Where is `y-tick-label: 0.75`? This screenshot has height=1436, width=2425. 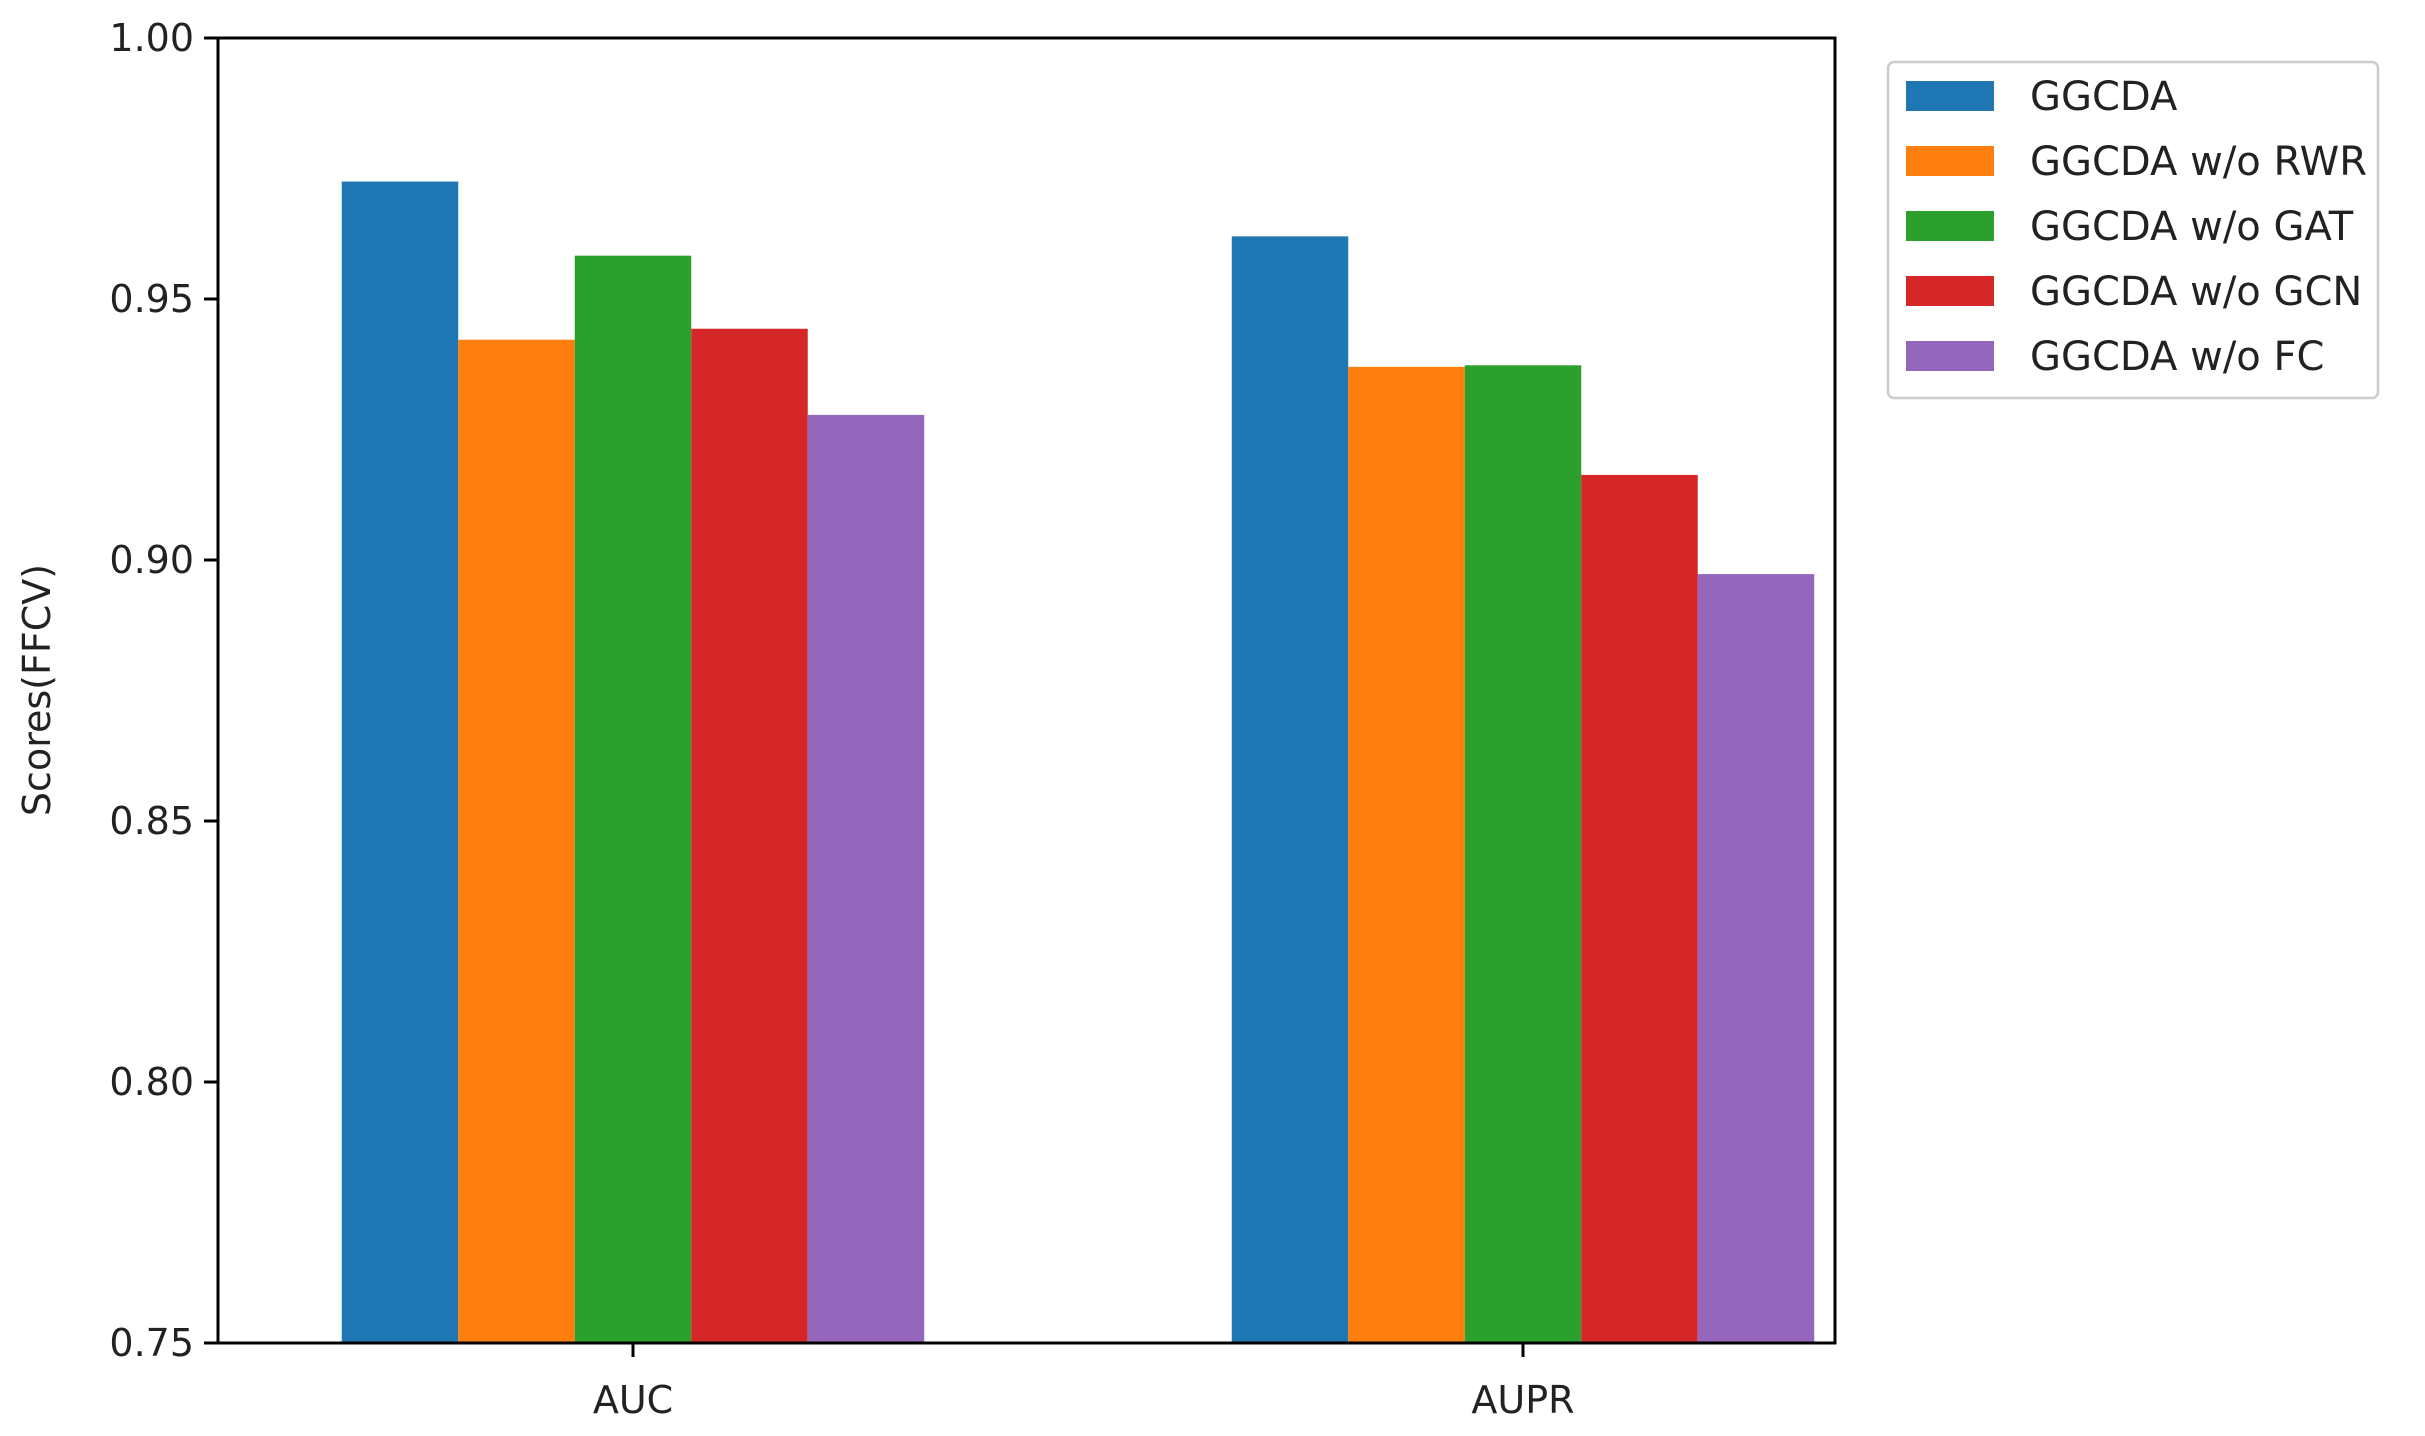
y-tick-label: 0.75 is located at coordinates (151, 1343).